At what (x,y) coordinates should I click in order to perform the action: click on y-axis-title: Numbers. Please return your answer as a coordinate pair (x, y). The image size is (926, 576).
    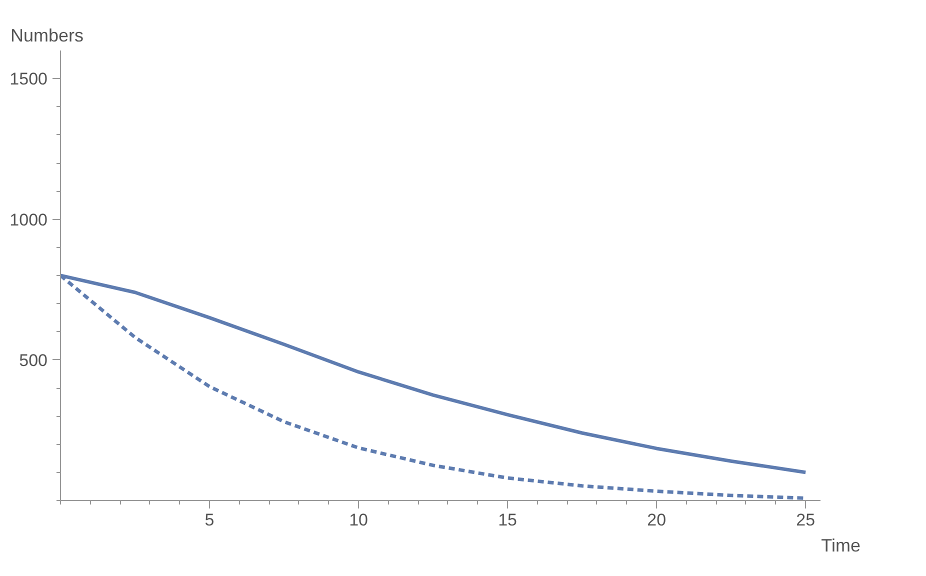
    Looking at the image, I should click on (47, 36).